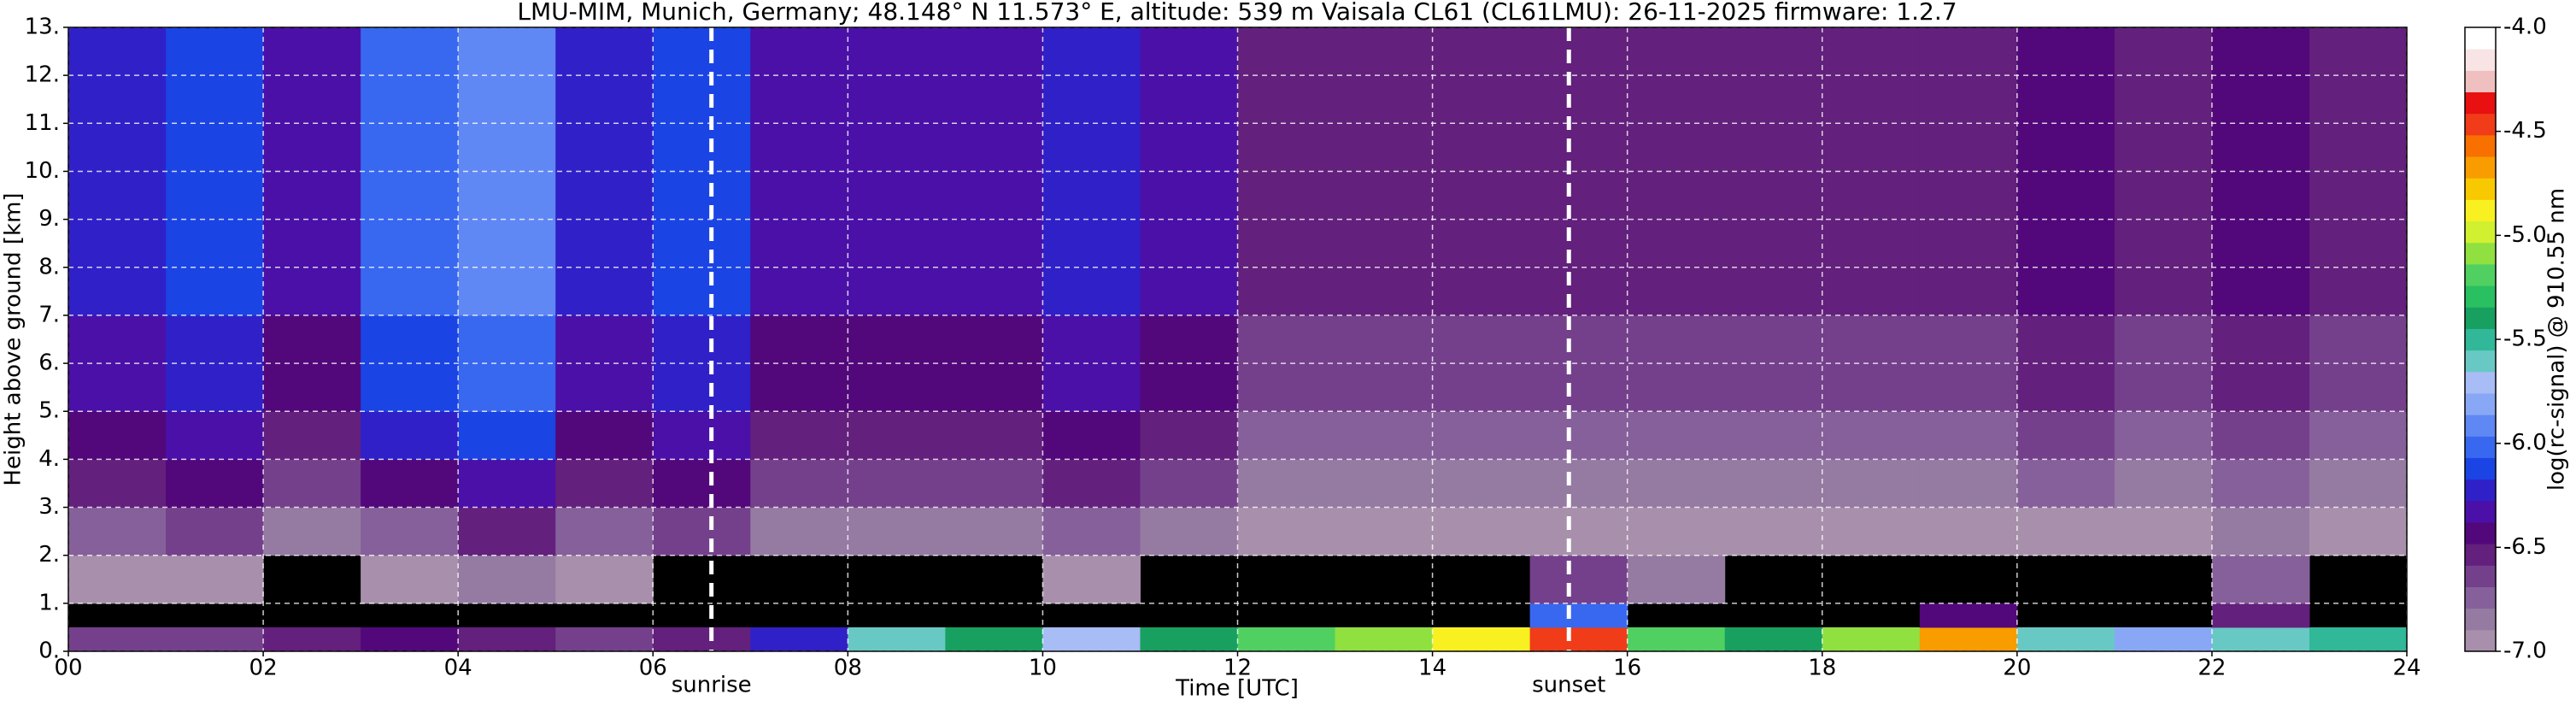 The width and height of the screenshot is (2576, 706). I want to click on y-tick-label: 2., so click(49, 555).